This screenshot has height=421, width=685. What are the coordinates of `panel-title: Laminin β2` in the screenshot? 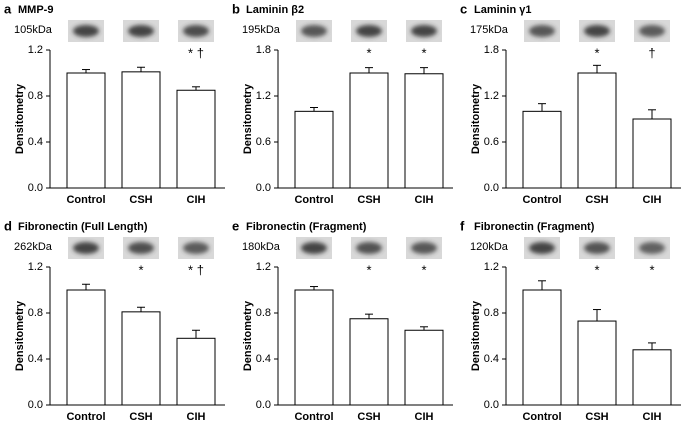 It's located at (275, 10).